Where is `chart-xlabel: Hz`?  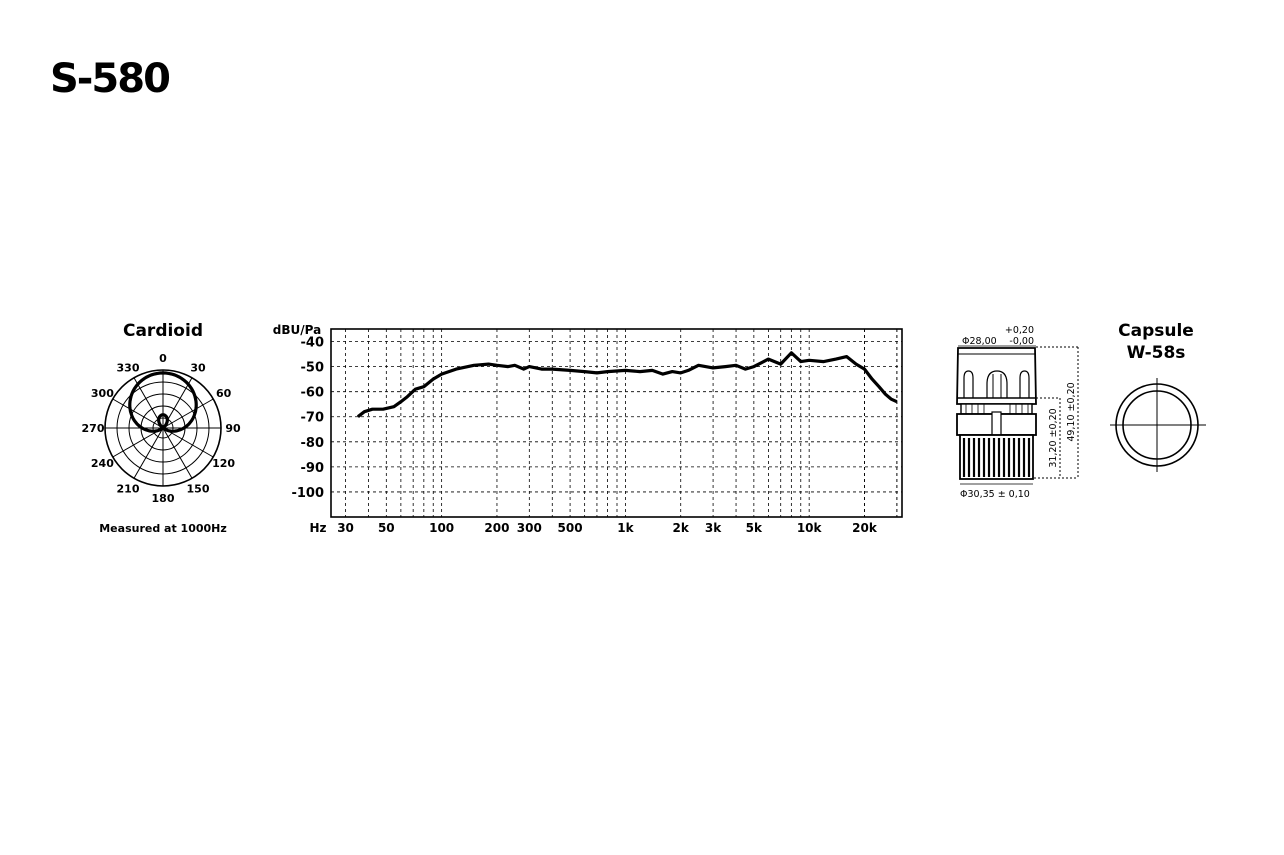 chart-xlabel: Hz is located at coordinates (317, 528).